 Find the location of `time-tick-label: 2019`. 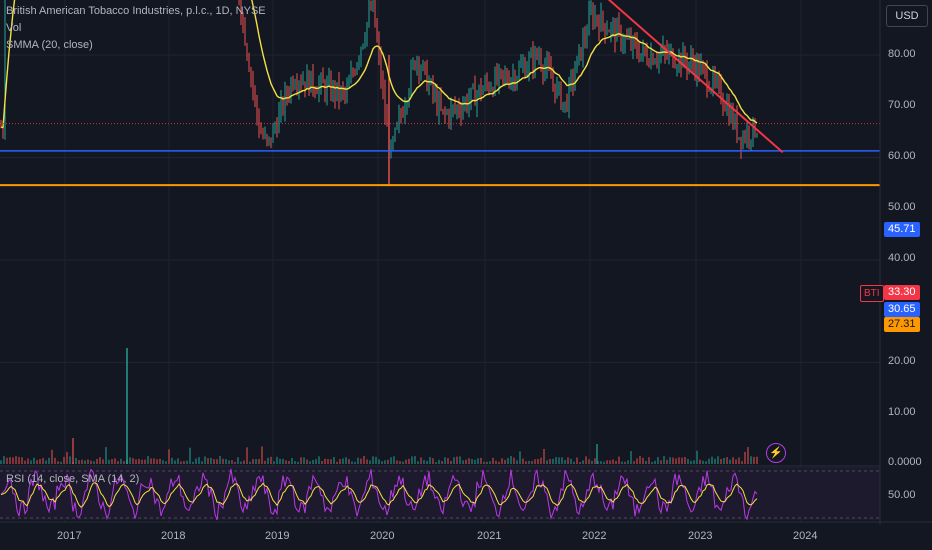

time-tick-label: 2019 is located at coordinates (277, 536).